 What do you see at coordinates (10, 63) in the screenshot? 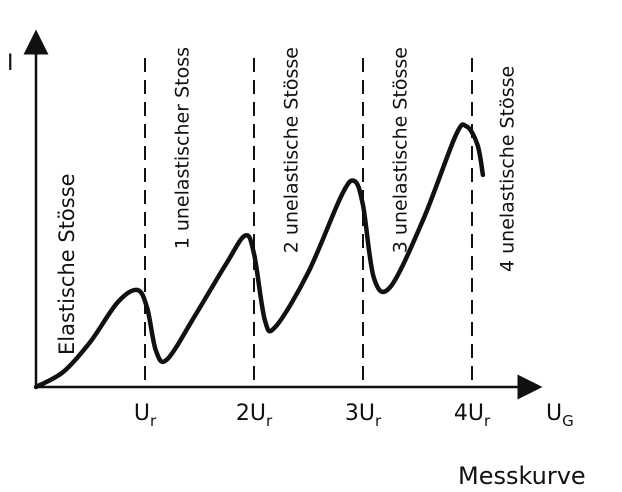
I see `y-axis-label: I` at bounding box center [10, 63].